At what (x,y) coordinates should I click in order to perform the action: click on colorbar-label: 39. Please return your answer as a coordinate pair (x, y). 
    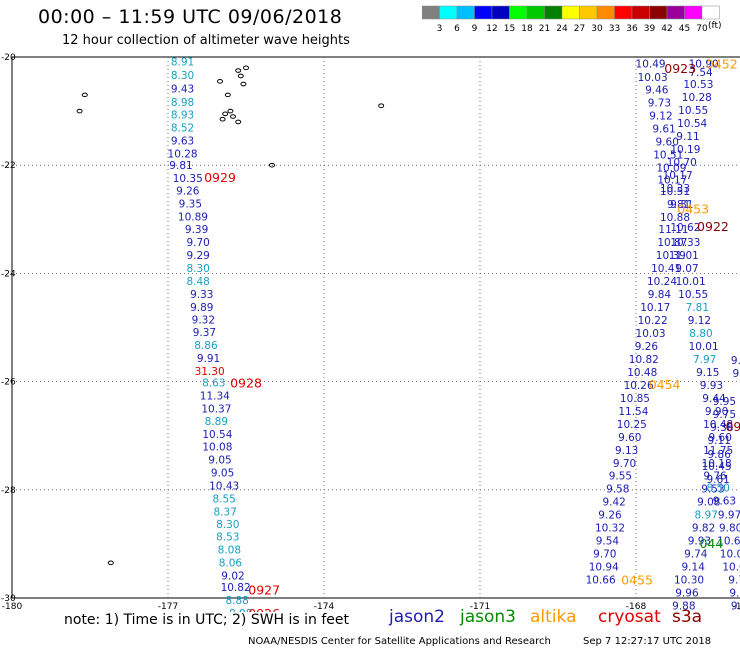
    Looking at the image, I should click on (650, 29).